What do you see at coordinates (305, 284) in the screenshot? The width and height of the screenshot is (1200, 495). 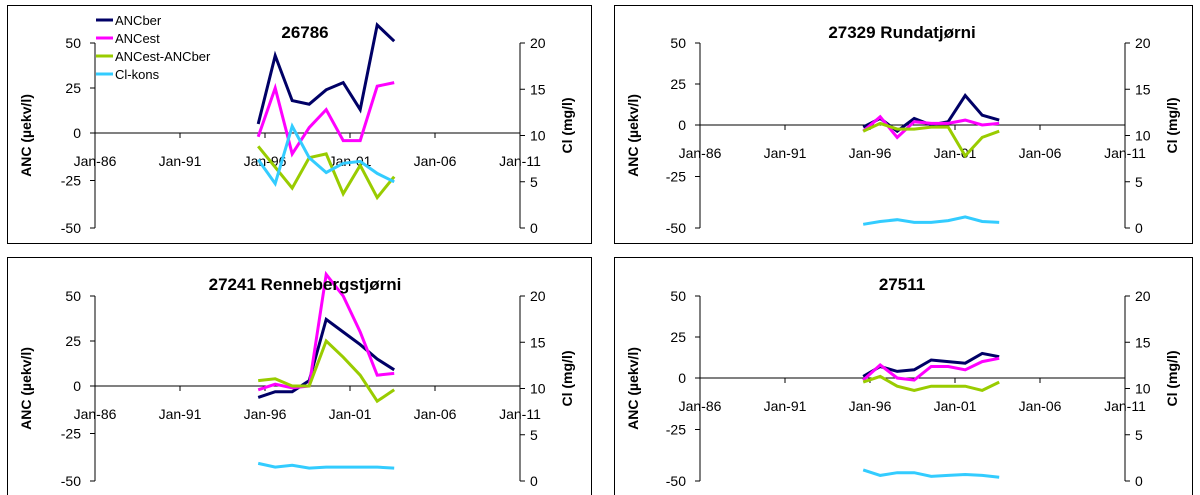 I see `chart-title: 27241 Rennebergstjørni` at bounding box center [305, 284].